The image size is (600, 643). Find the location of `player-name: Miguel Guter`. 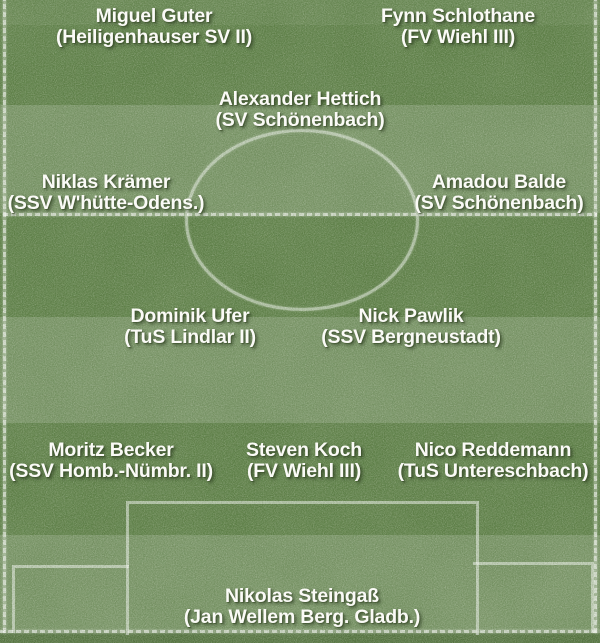

player-name: Miguel Guter is located at coordinates (154, 16).